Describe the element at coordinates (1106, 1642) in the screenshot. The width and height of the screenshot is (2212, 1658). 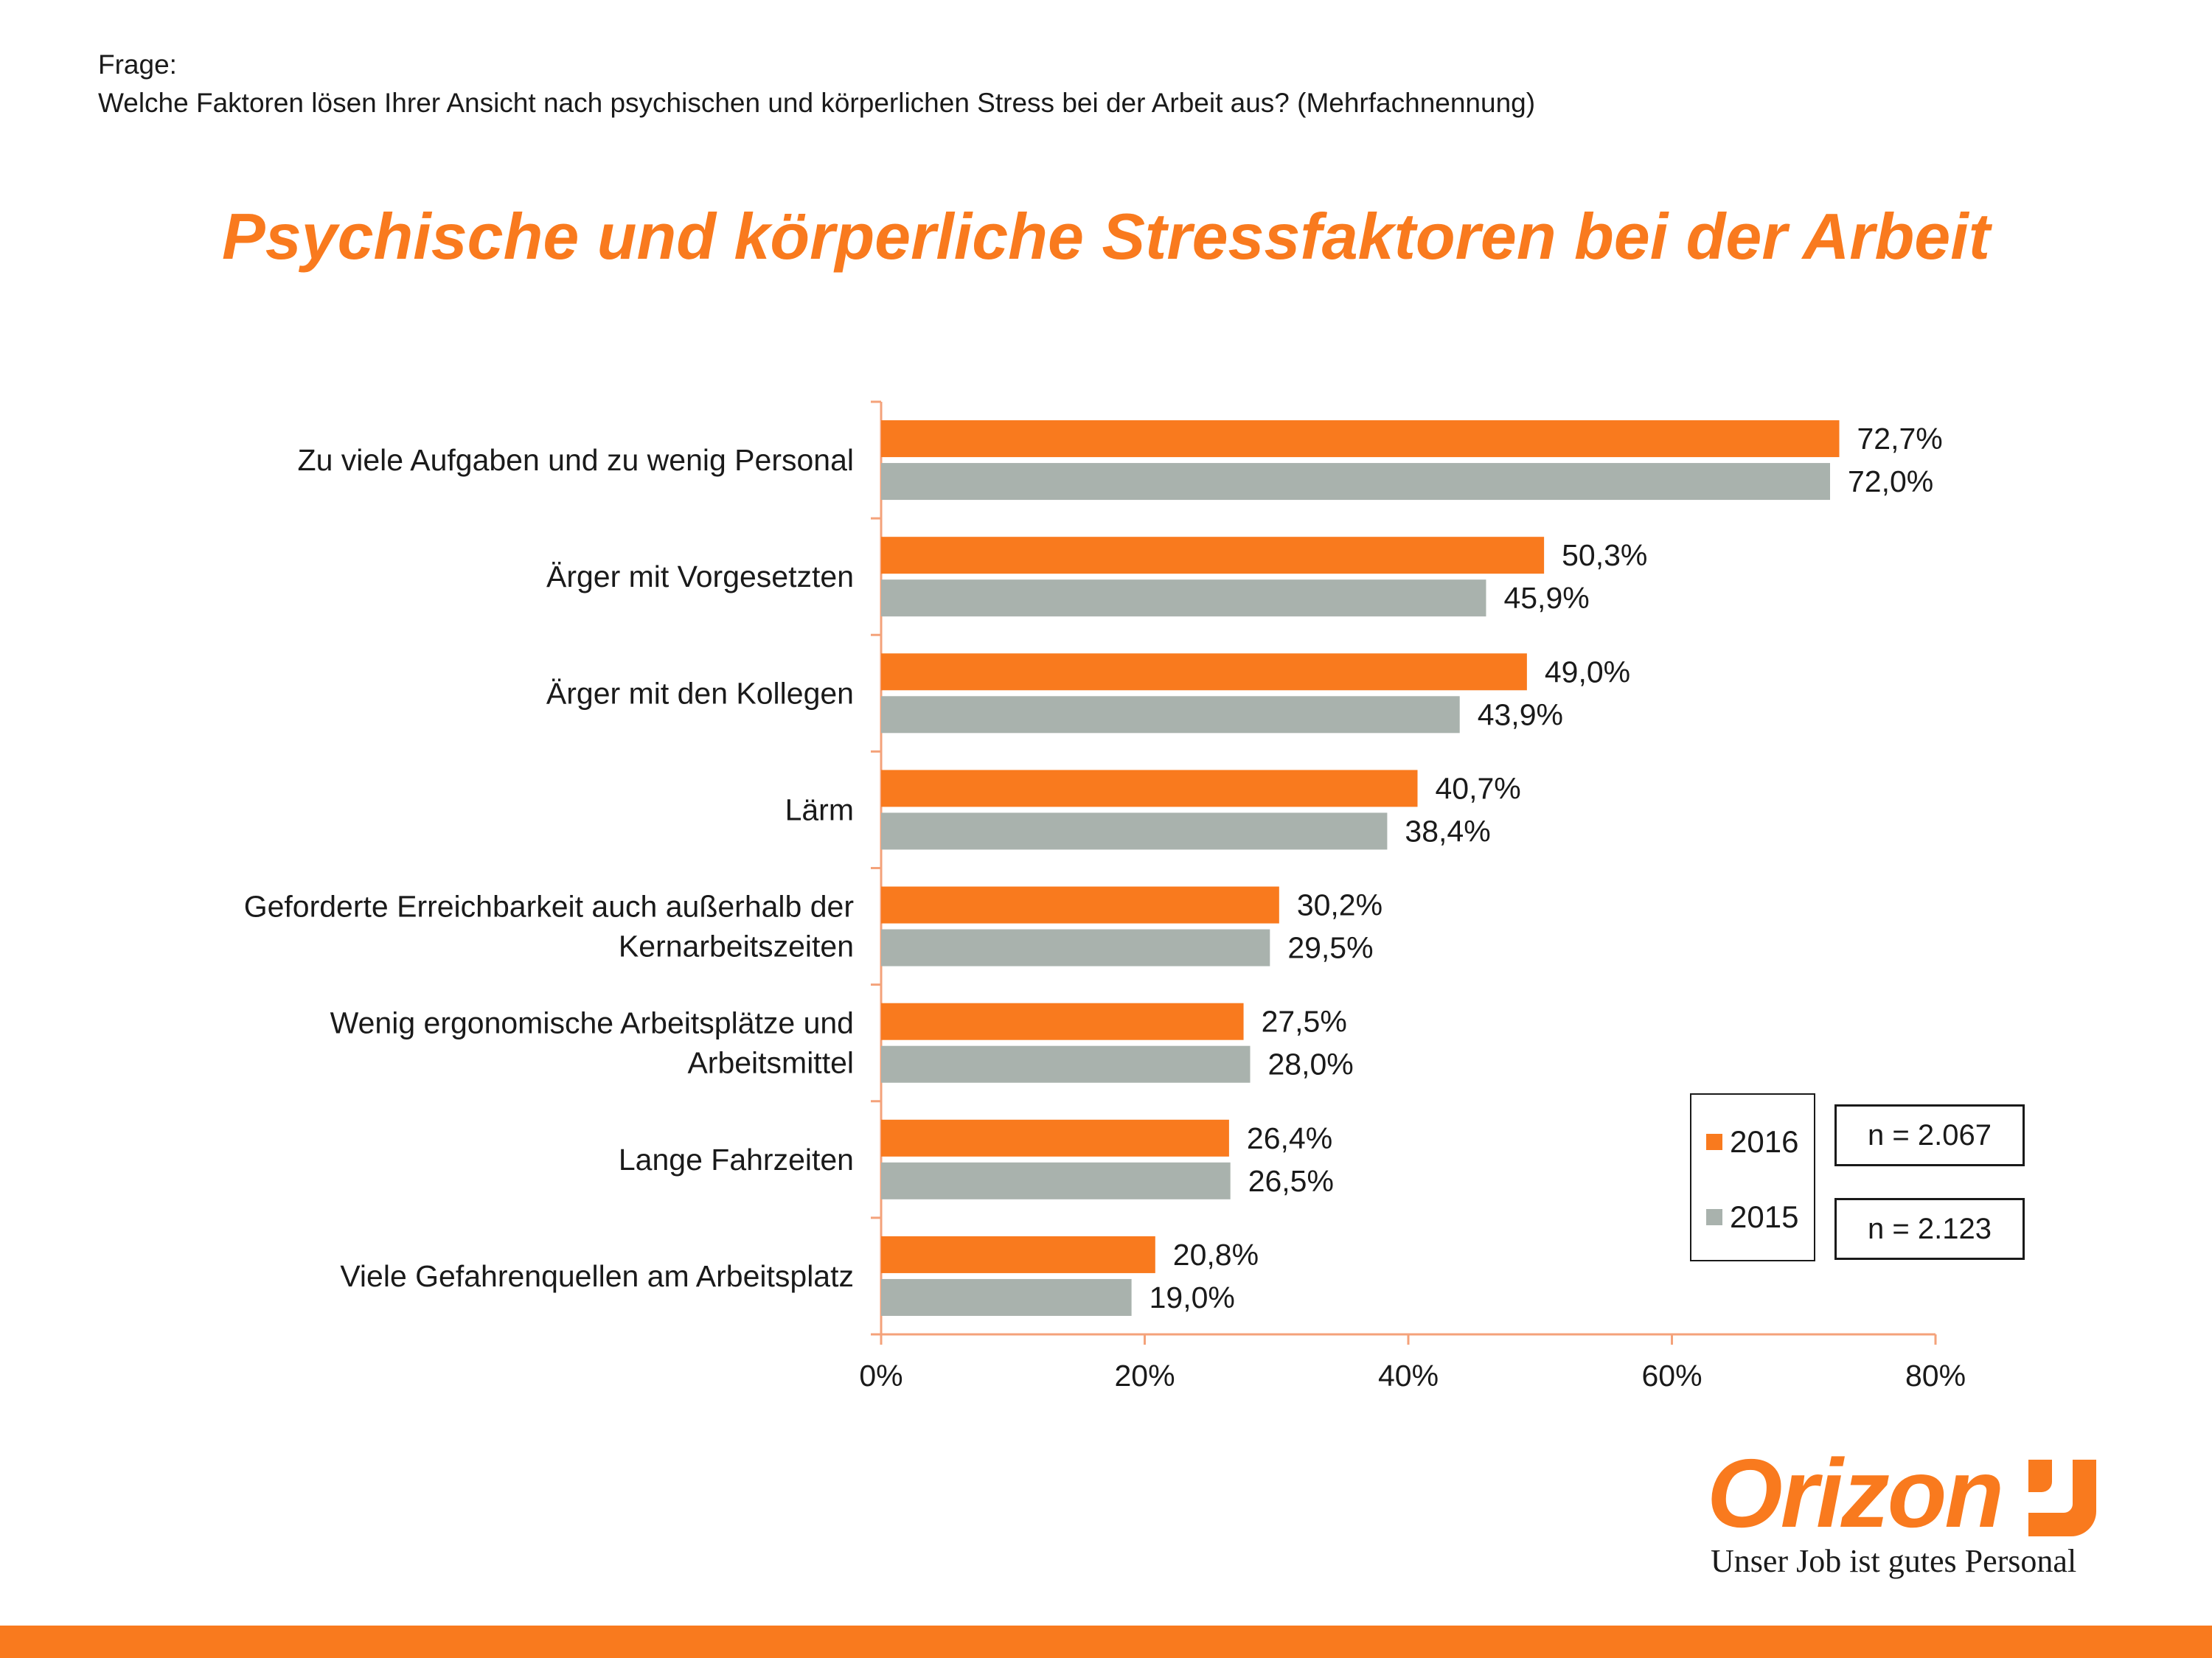
I see `footer-bar` at that location.